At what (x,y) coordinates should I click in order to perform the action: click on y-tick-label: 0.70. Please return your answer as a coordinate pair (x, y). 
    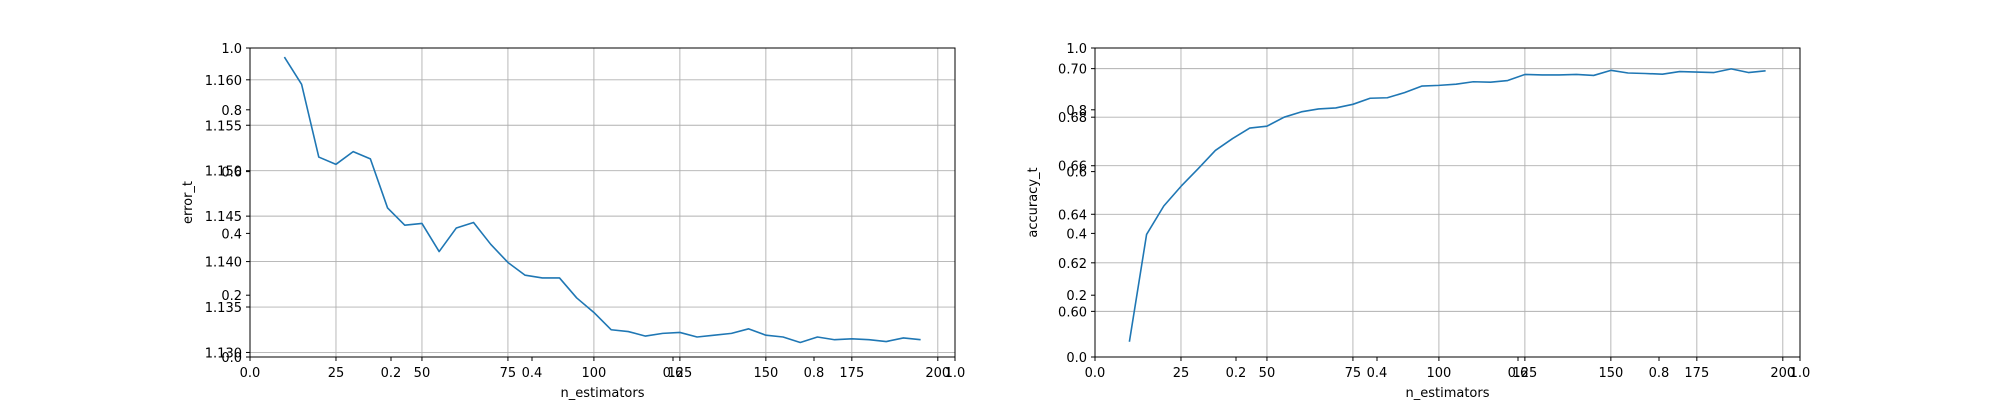
    Looking at the image, I should click on (1072, 70).